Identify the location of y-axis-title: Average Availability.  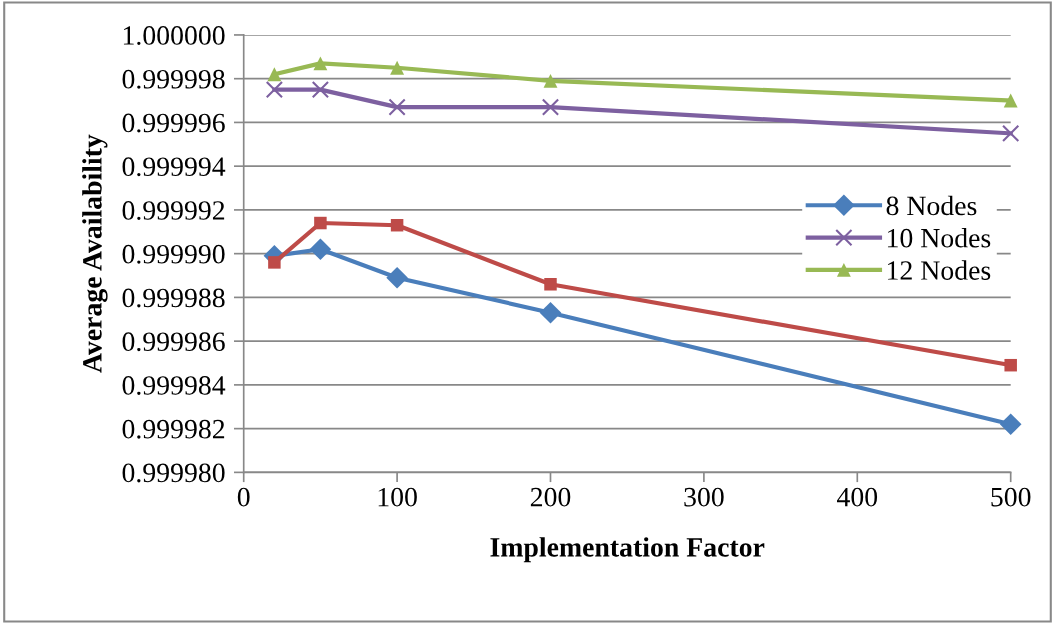
(95, 253).